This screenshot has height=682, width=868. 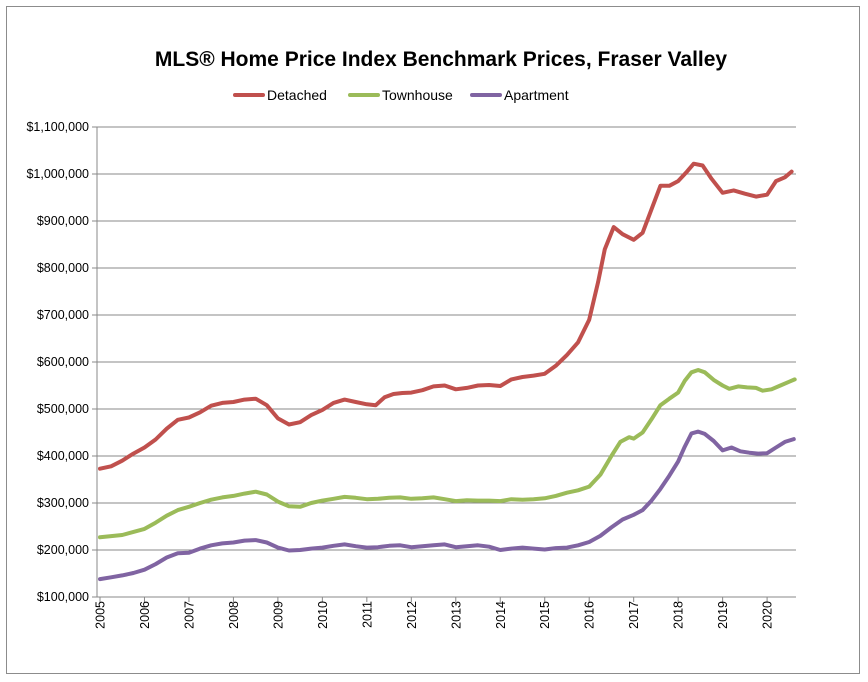 I want to click on x-tick-label: 2012, so click(x=412, y=615).